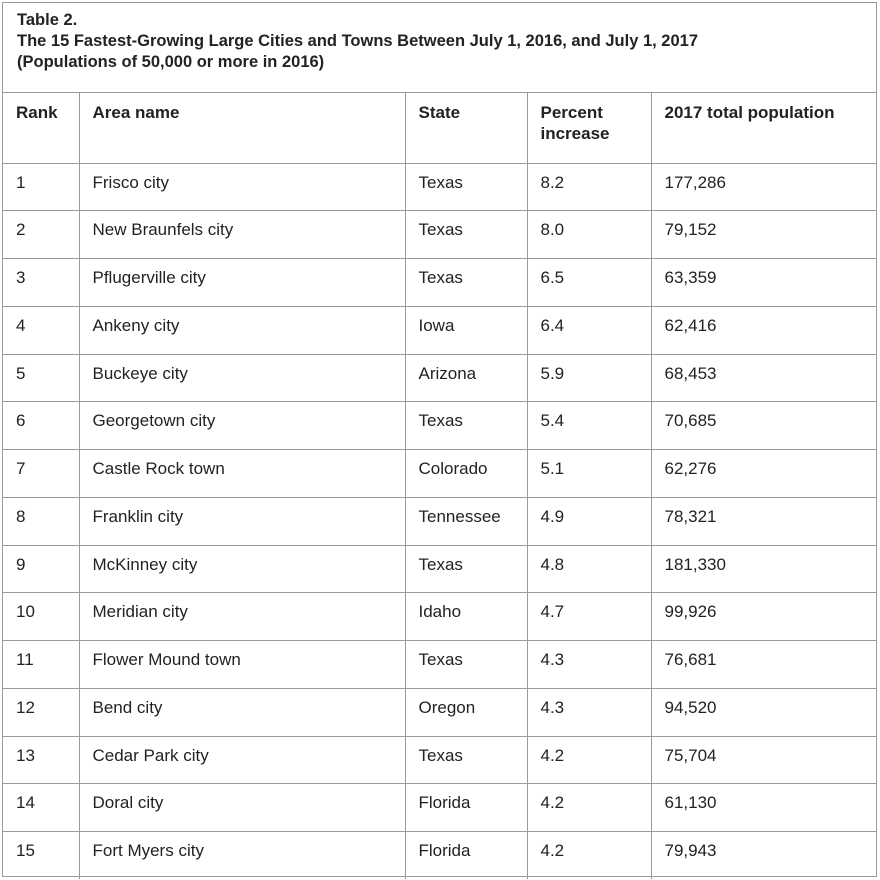 The height and width of the screenshot is (880, 880). What do you see at coordinates (41, 330) in the screenshot?
I see `rank-cell: 4` at bounding box center [41, 330].